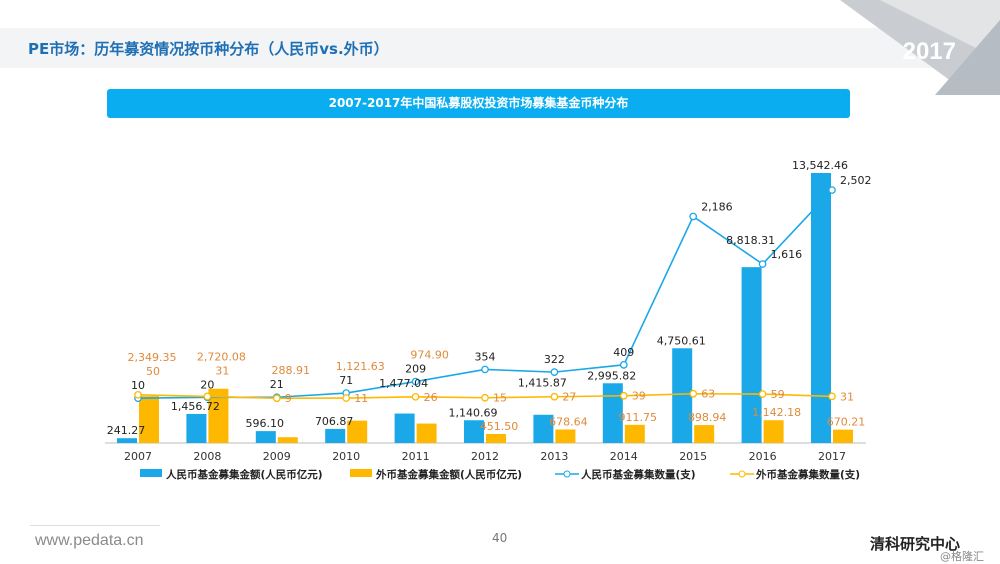 Image resolution: width=1000 pixels, height=564 pixels. I want to click on data-label-foreign-count: 26, so click(431, 397).